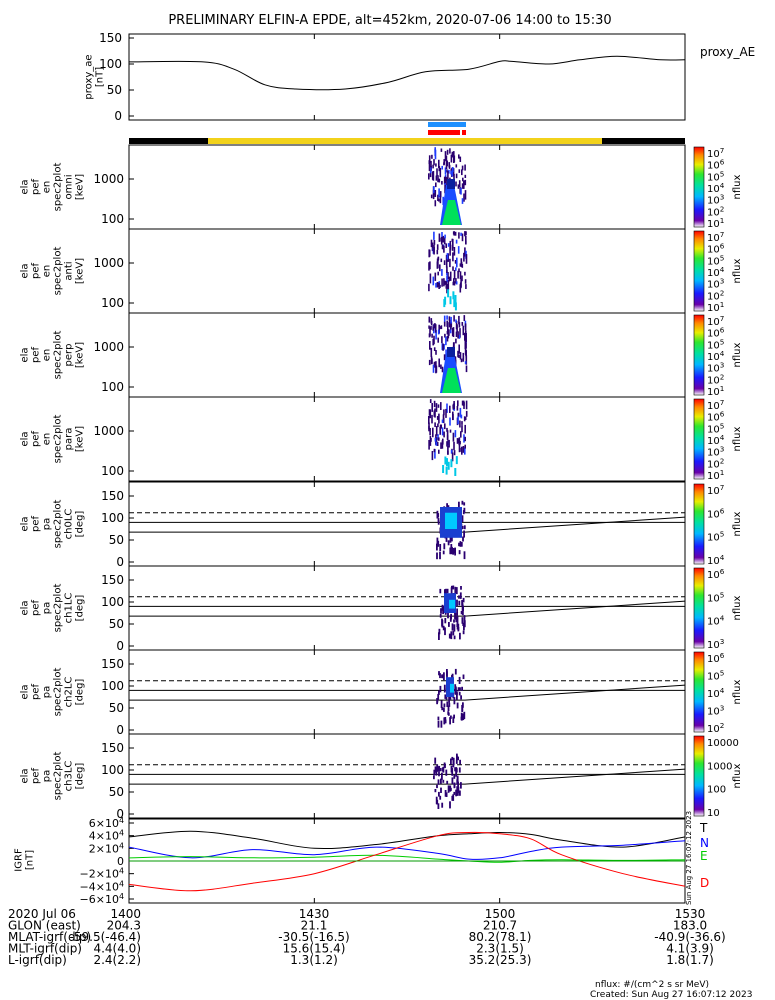 The image size is (775, 1000). Describe the element at coordinates (124, 926) in the screenshot. I see `ephemeris-value: 204.3` at that location.